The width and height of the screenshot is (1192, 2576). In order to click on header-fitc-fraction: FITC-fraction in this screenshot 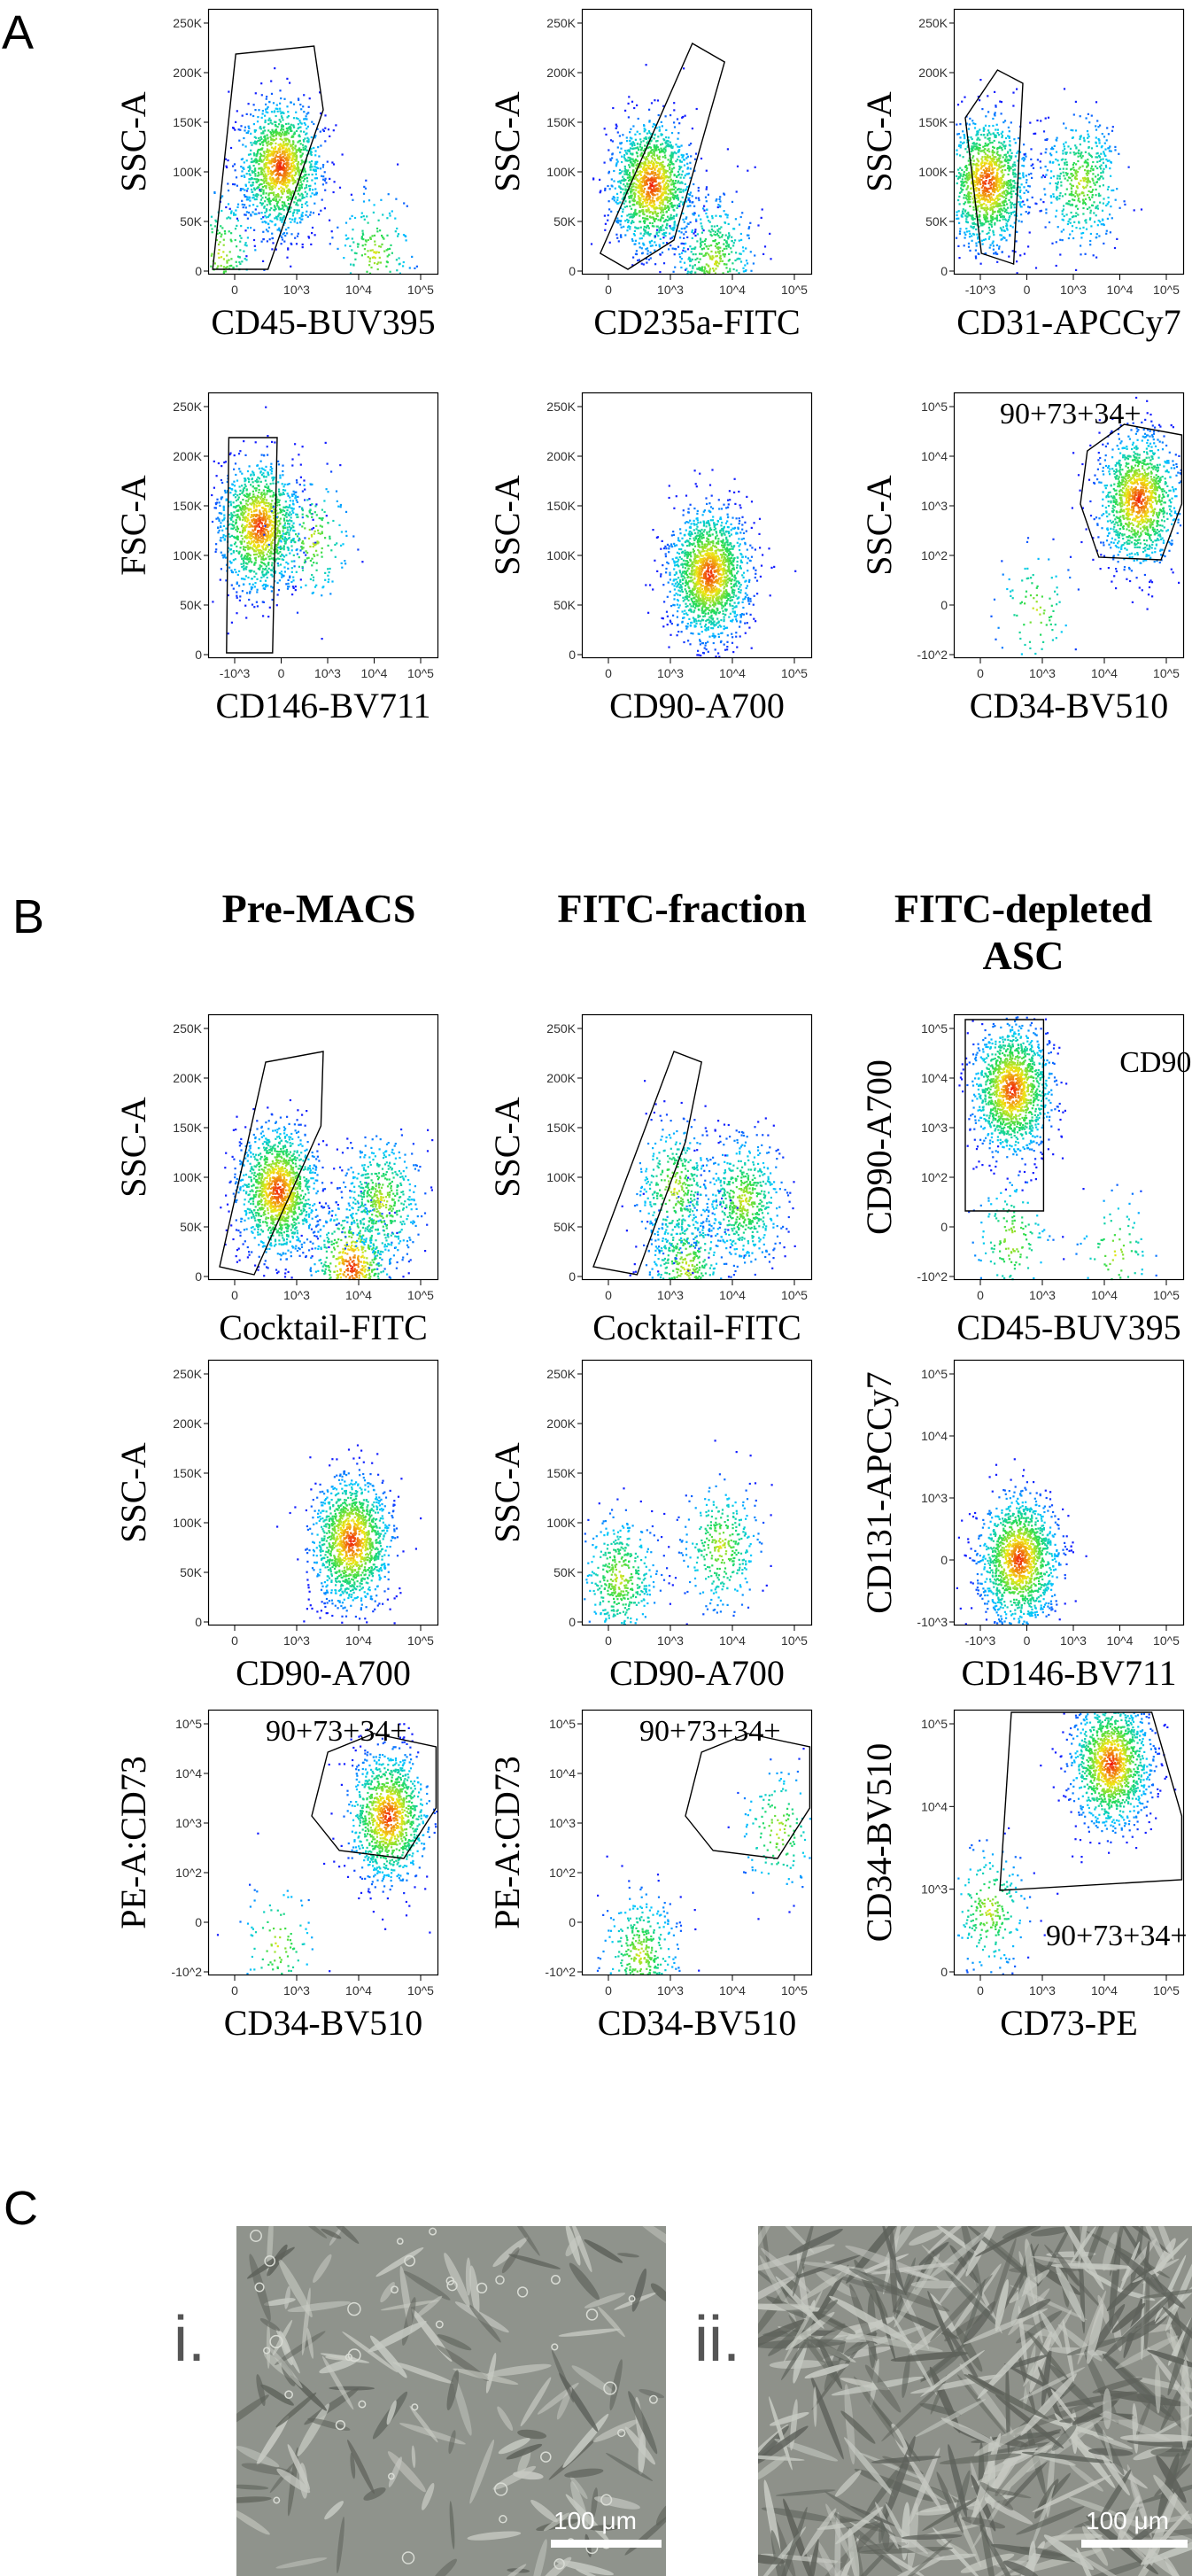, I will do `click(682, 909)`.